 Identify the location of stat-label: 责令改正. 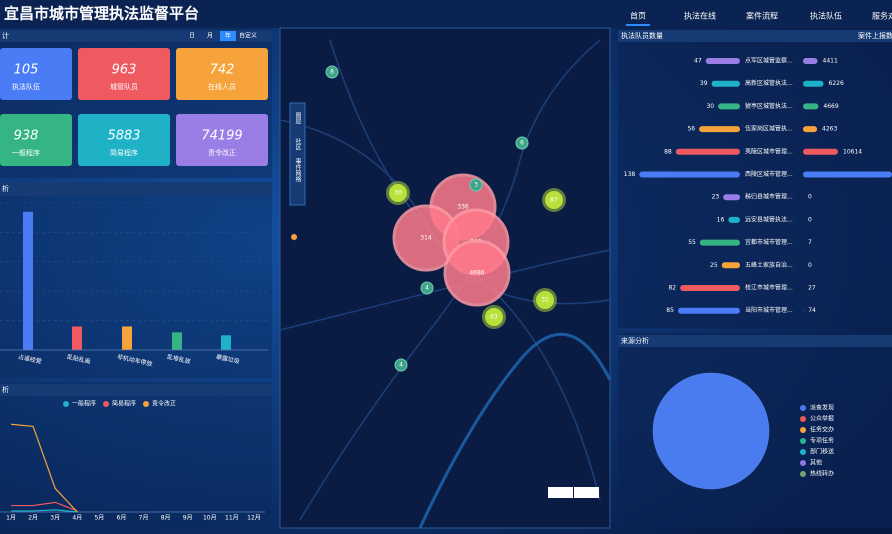
(222, 152).